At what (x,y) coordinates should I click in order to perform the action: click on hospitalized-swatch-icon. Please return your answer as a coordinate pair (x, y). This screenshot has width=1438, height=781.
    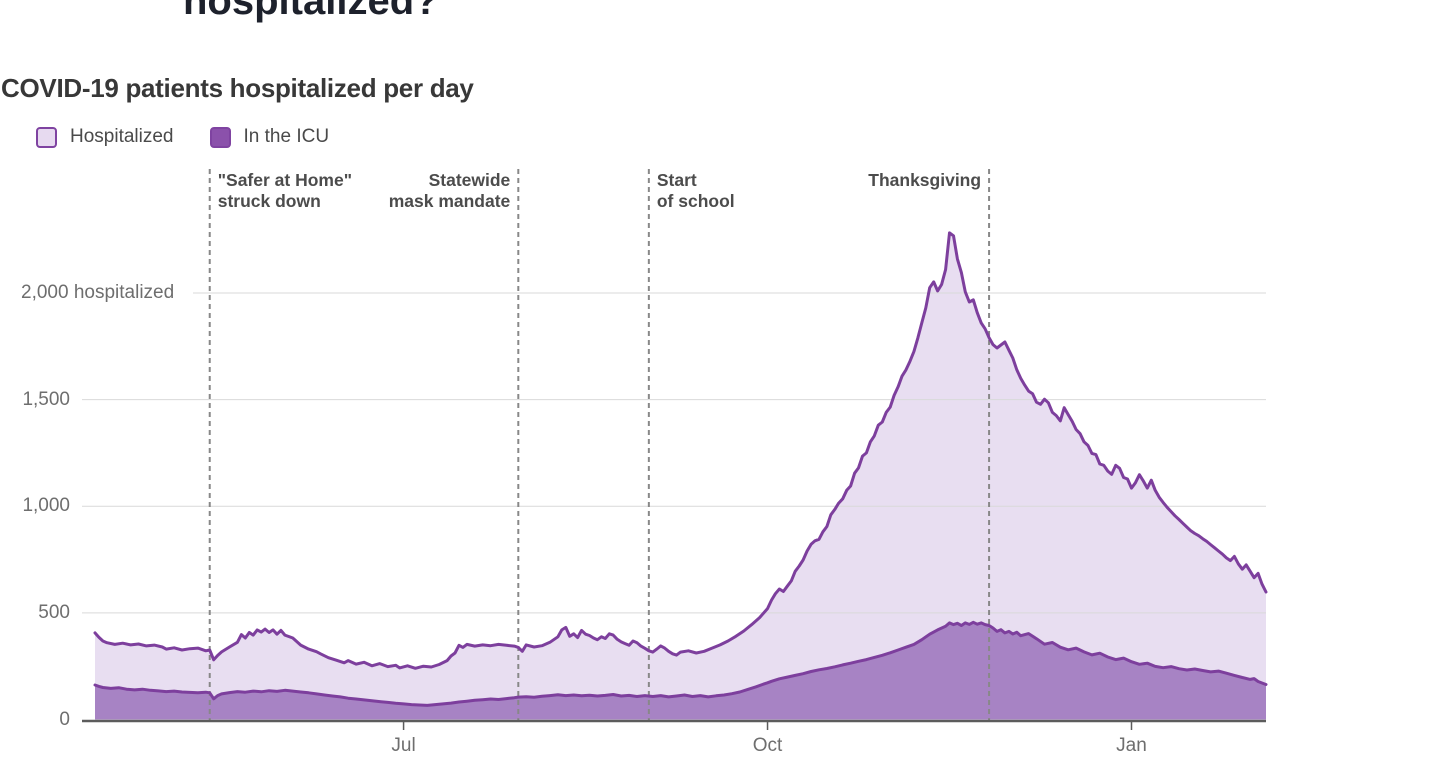
    Looking at the image, I should click on (46, 137).